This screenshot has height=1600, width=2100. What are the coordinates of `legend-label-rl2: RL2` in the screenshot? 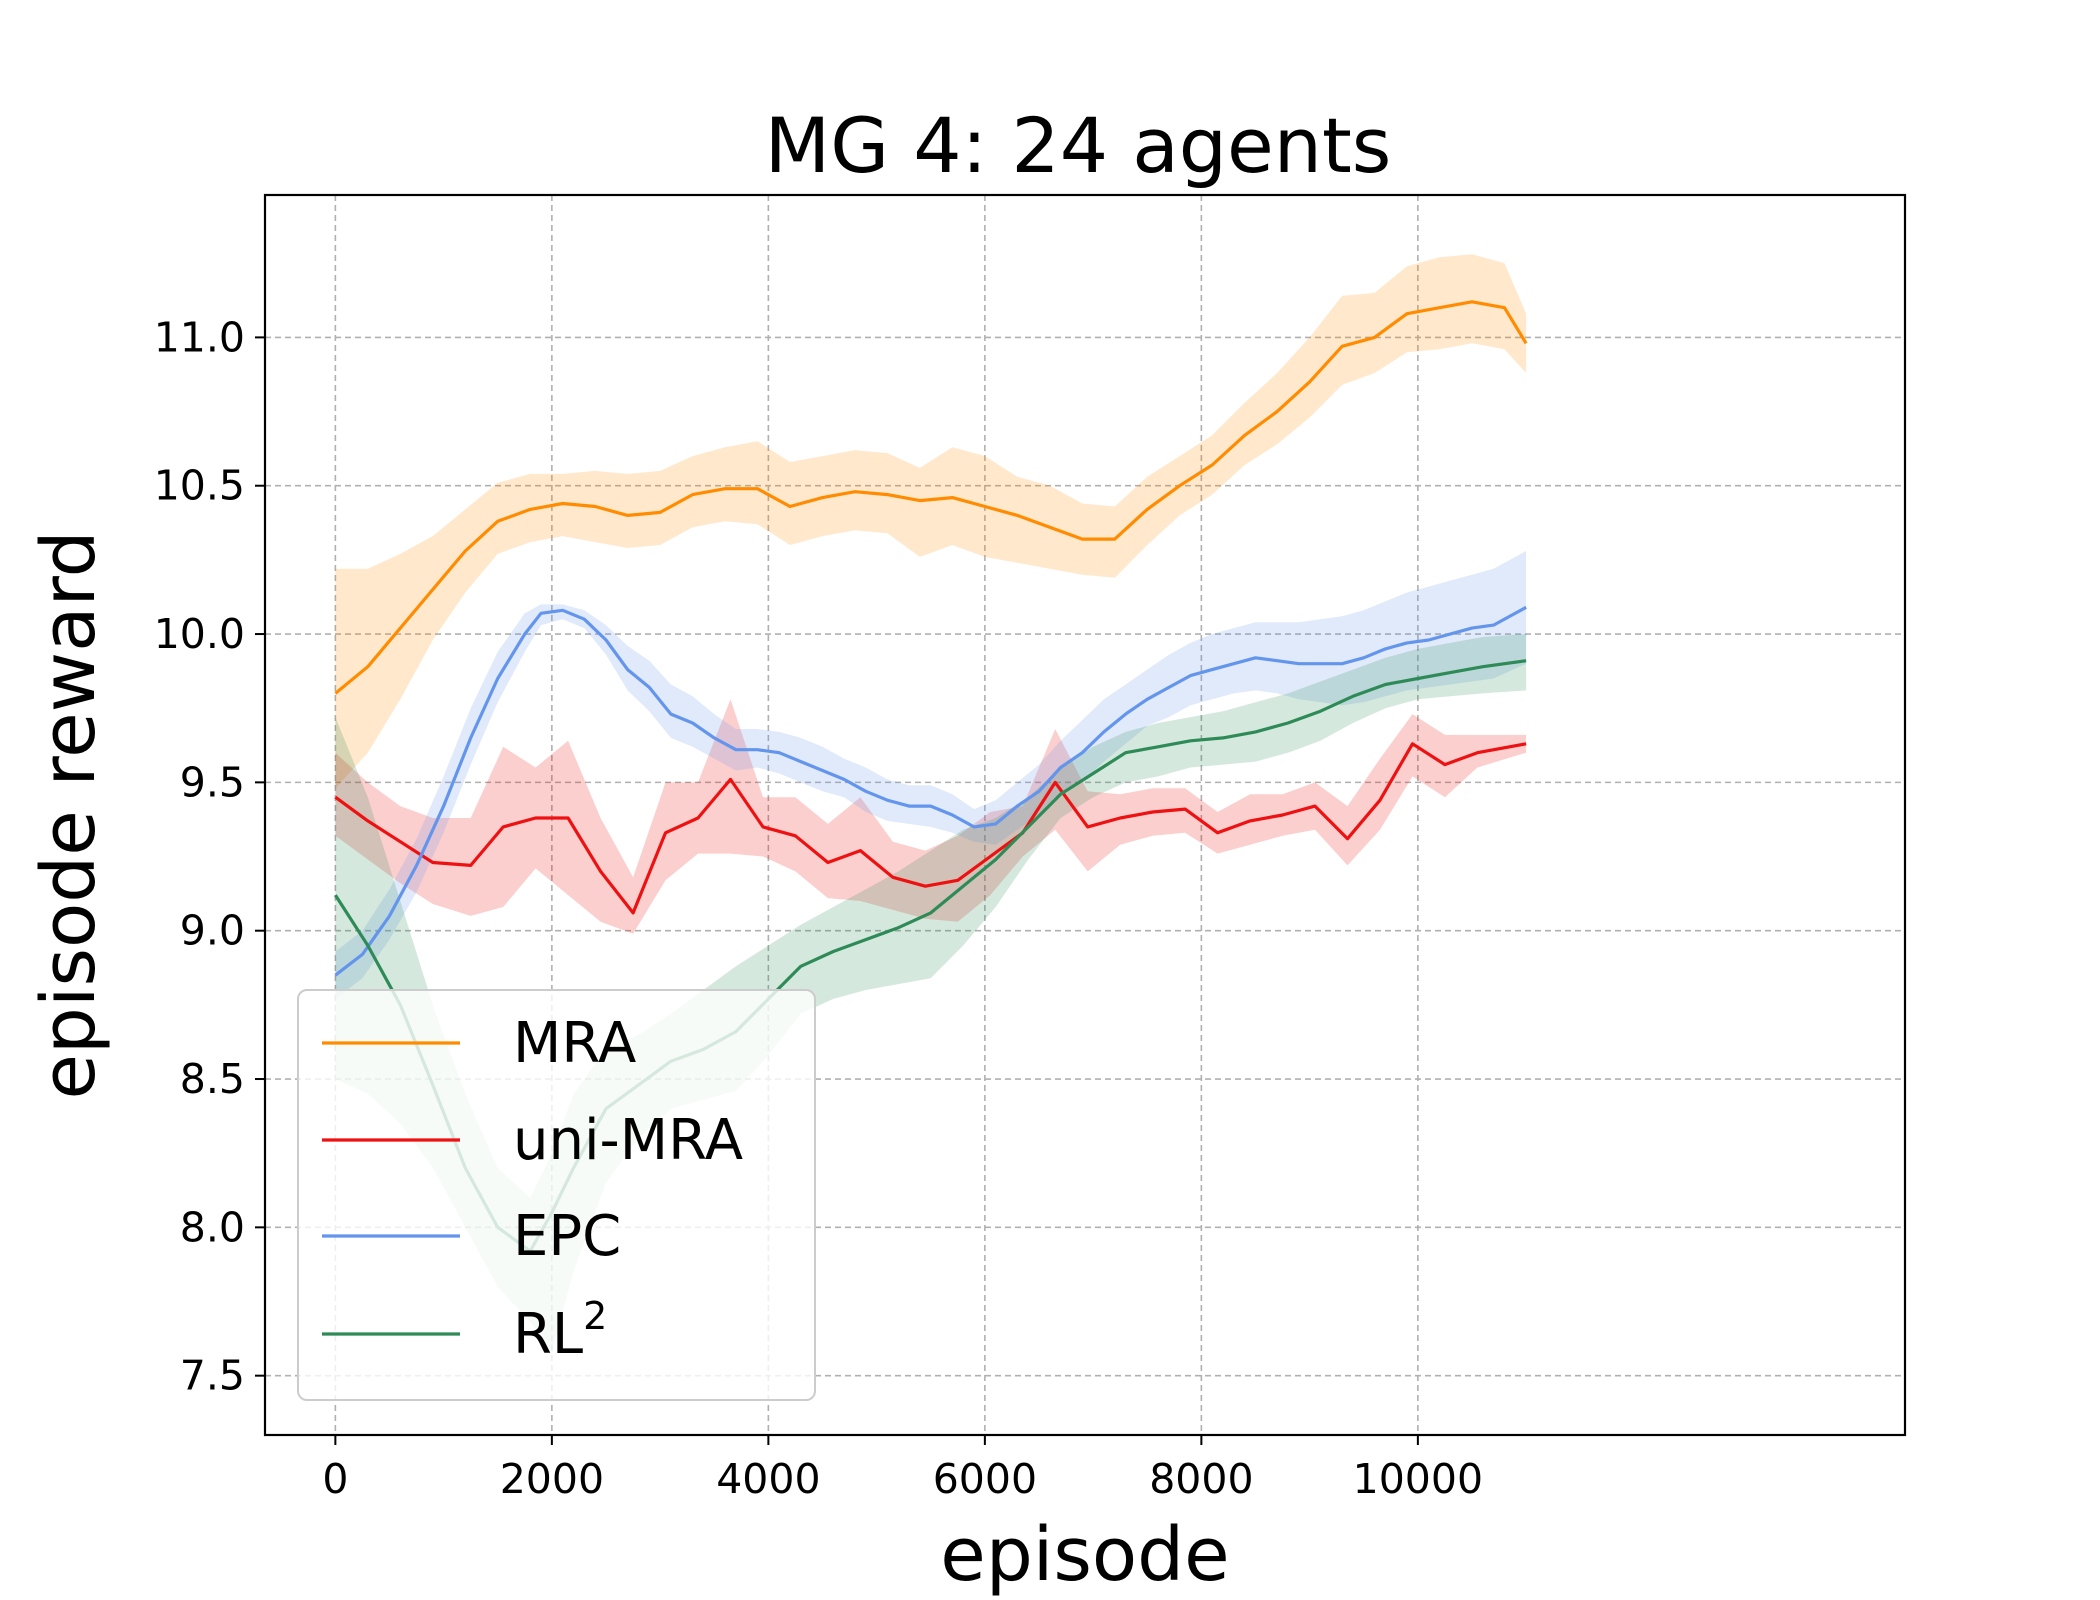 It's located at (560, 1330).